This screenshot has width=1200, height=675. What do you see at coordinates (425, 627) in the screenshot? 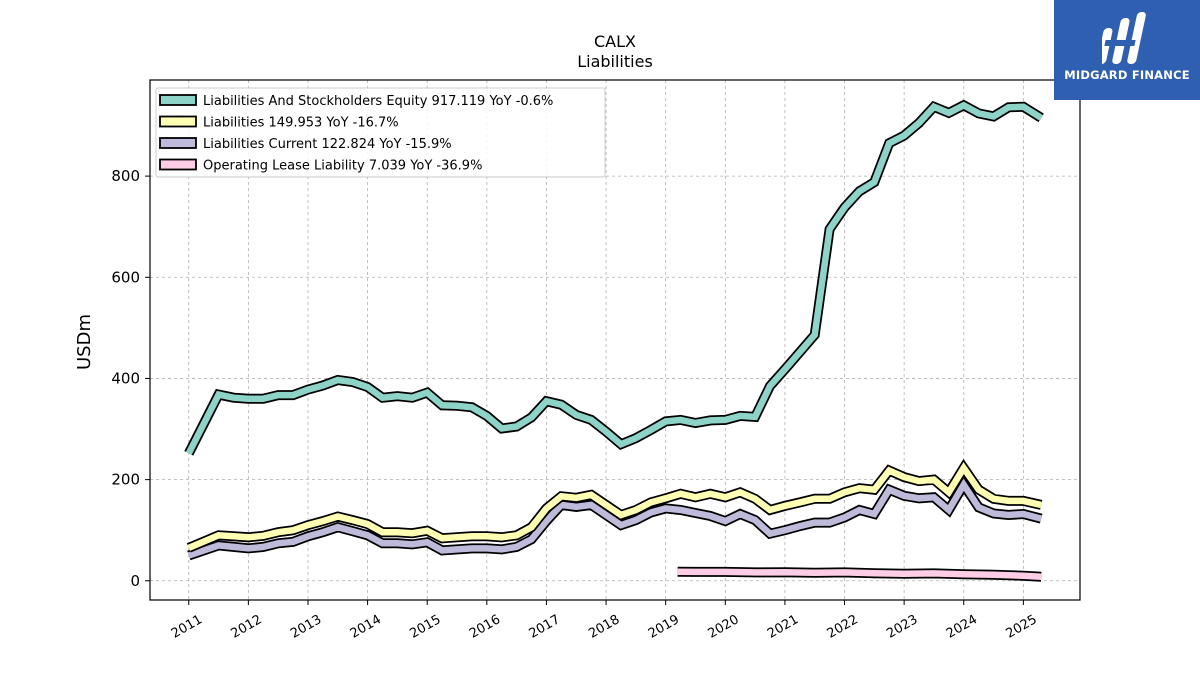
I see `x-tick-label: 2015` at bounding box center [425, 627].